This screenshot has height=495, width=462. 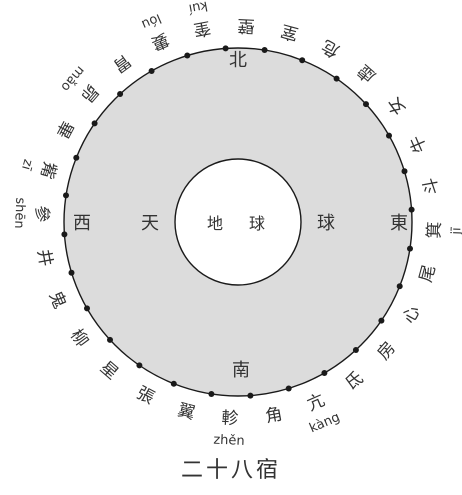 I want to click on mansion-label: 翼, so click(x=186, y=412).